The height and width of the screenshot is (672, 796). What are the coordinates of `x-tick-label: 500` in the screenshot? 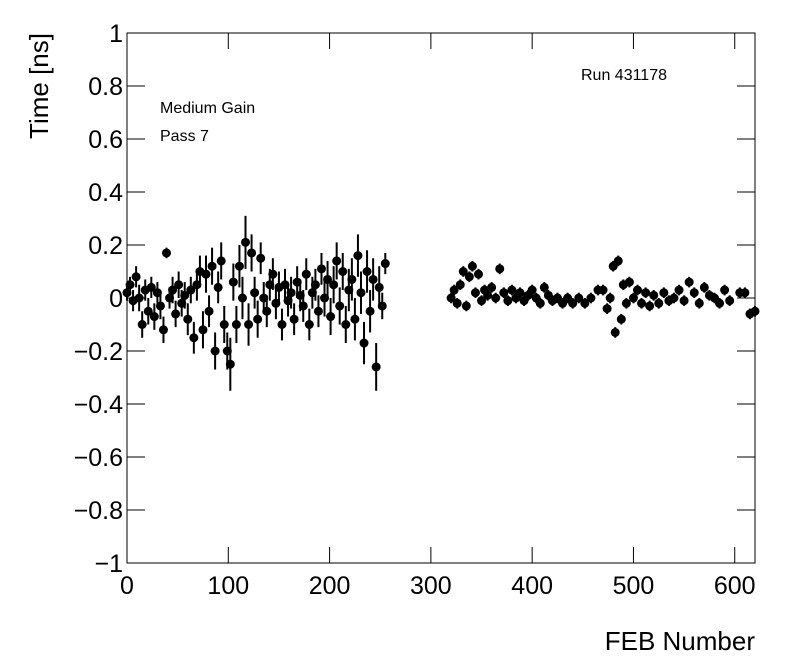 It's located at (634, 586).